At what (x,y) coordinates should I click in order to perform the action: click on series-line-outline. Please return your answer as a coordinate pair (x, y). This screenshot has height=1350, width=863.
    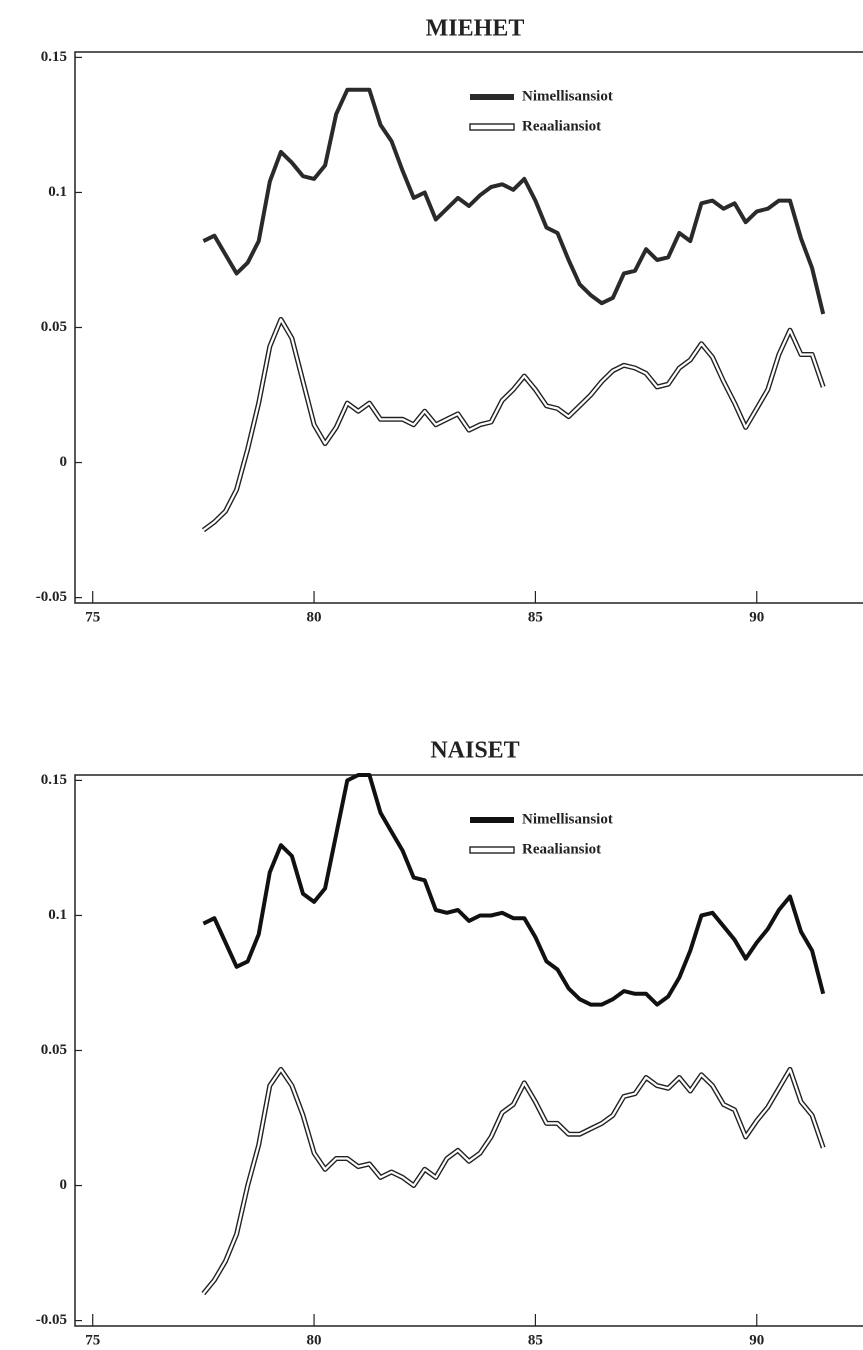
    Looking at the image, I should click on (513, 424).